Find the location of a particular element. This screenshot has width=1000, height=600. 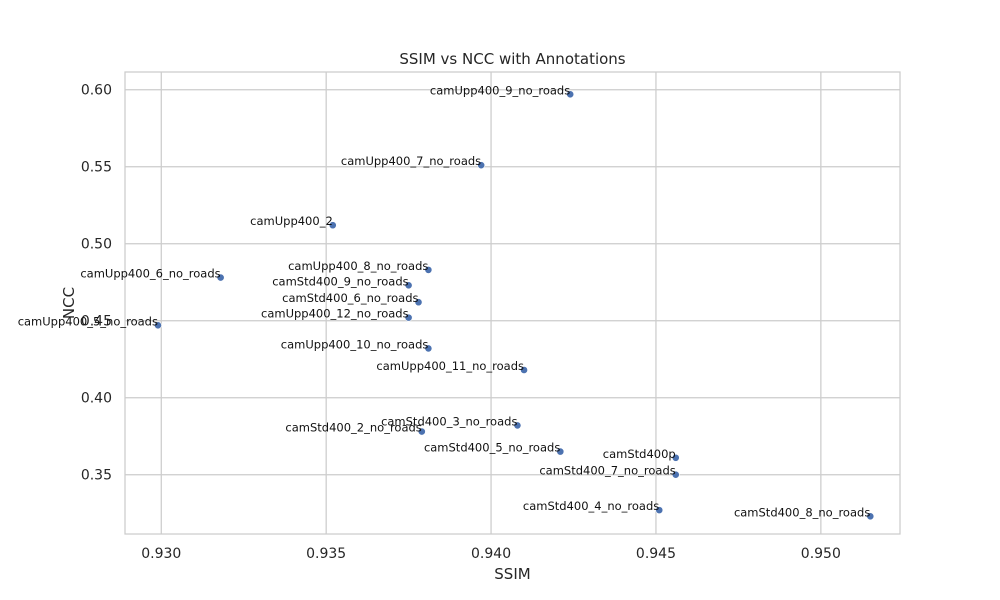

point-label: camStd400_3_no_roads is located at coordinates (449, 421).